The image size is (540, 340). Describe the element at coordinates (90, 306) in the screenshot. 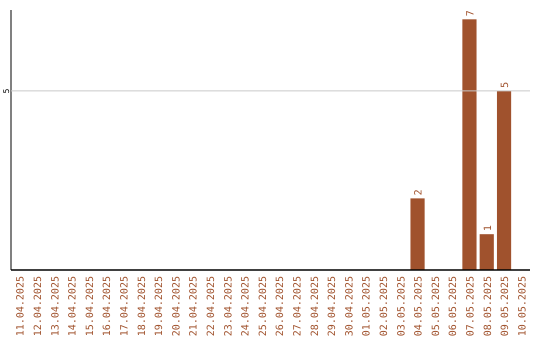

I see `x-tick-label: 15.04.2025` at that location.